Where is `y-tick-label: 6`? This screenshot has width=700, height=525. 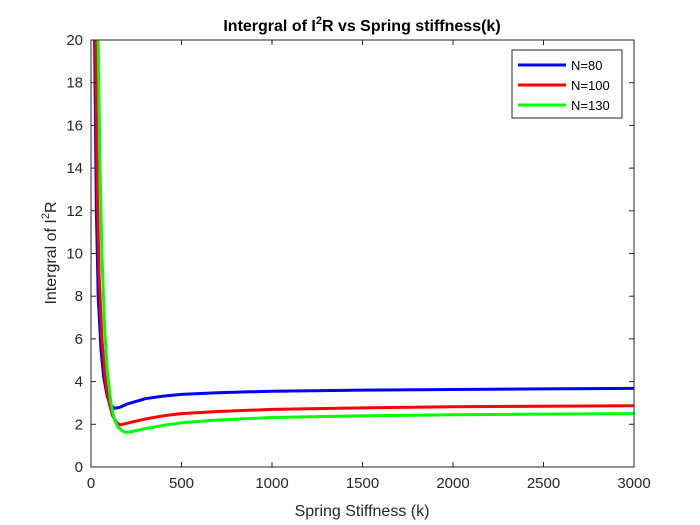 y-tick-label: 6 is located at coordinates (79, 339).